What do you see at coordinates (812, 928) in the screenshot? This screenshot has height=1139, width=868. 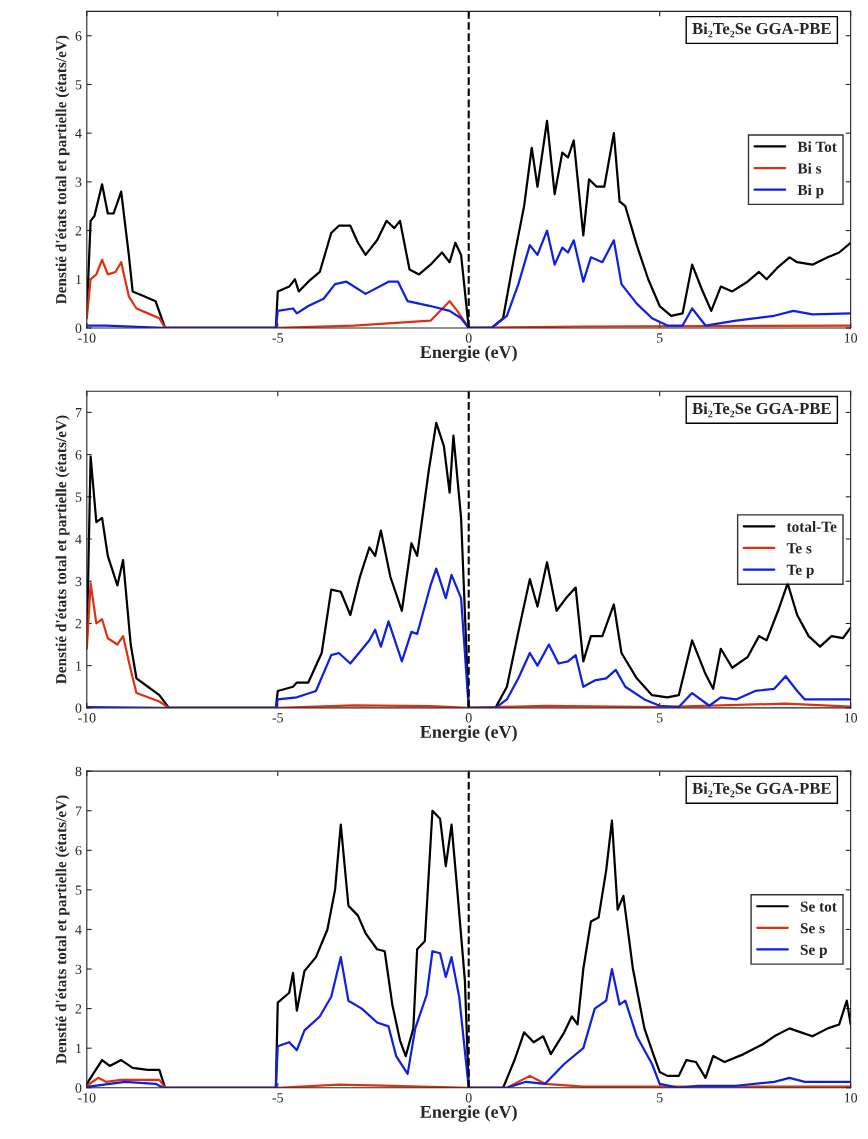 I see `legend-label: Se s` at bounding box center [812, 928].